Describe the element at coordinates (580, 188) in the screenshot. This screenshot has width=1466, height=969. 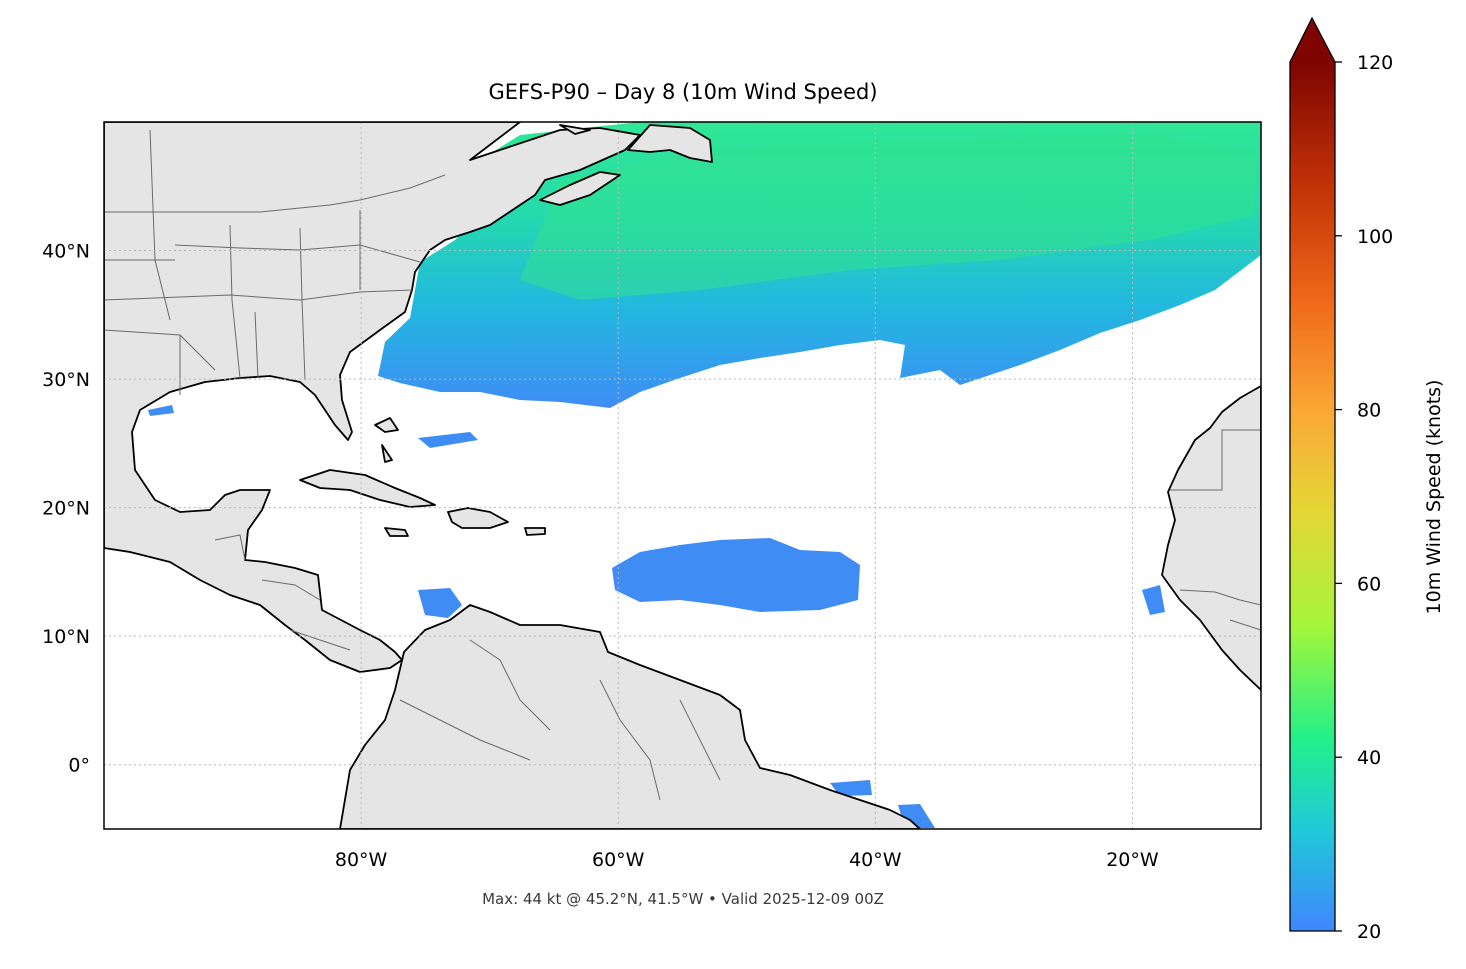
I see `nova-scotia-land` at that location.